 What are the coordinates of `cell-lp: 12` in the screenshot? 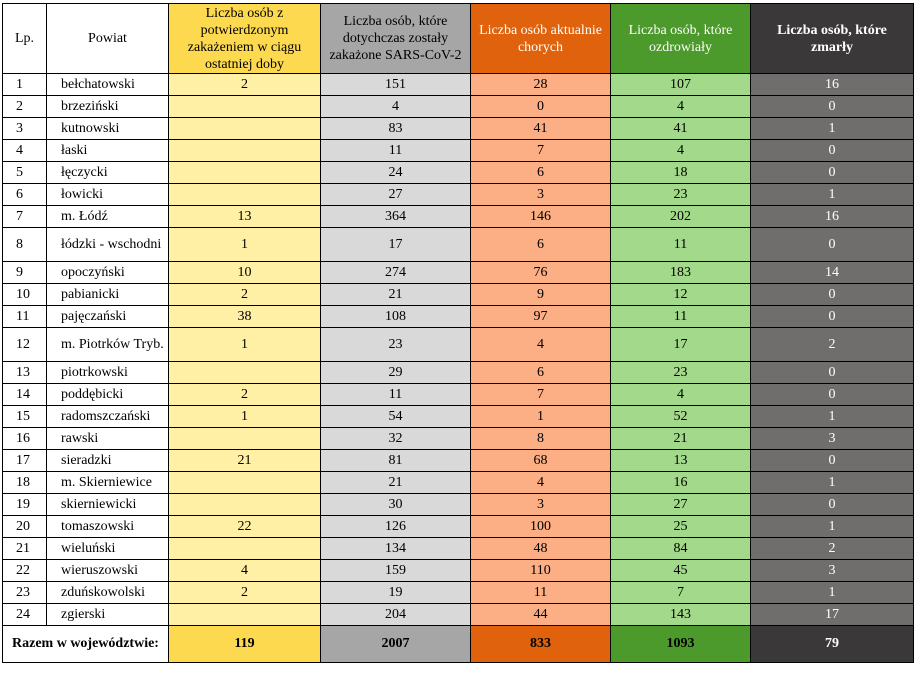 It's located at (24, 344).